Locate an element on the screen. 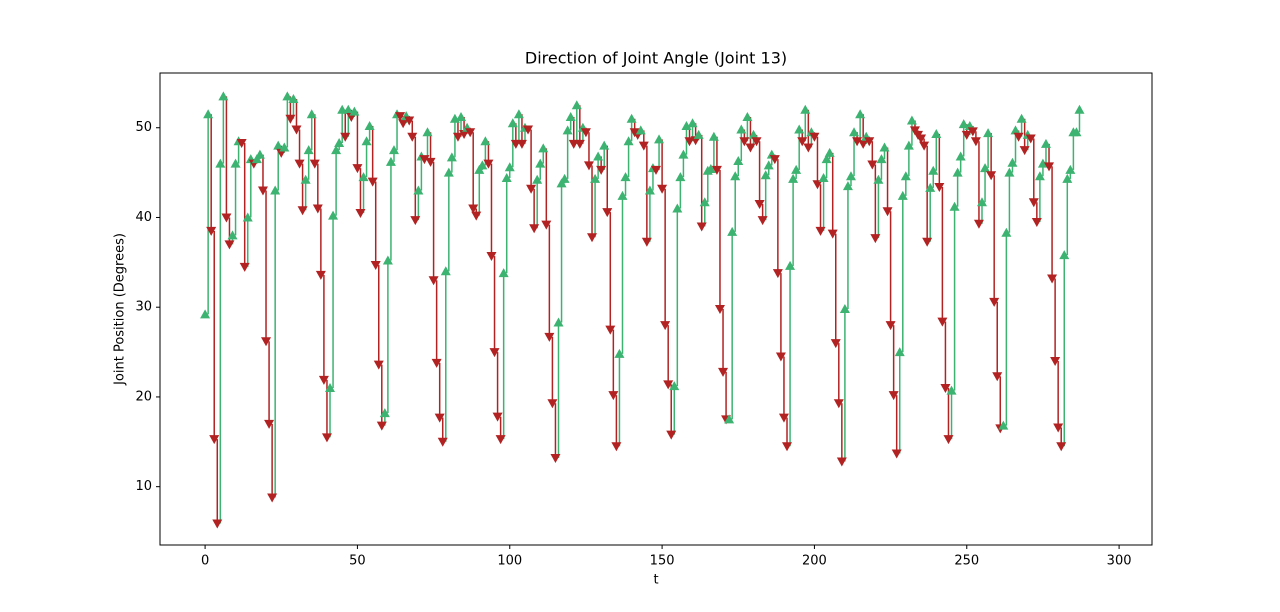 The width and height of the screenshot is (1280, 612). x-tick-label: 250 is located at coordinates (966, 561).